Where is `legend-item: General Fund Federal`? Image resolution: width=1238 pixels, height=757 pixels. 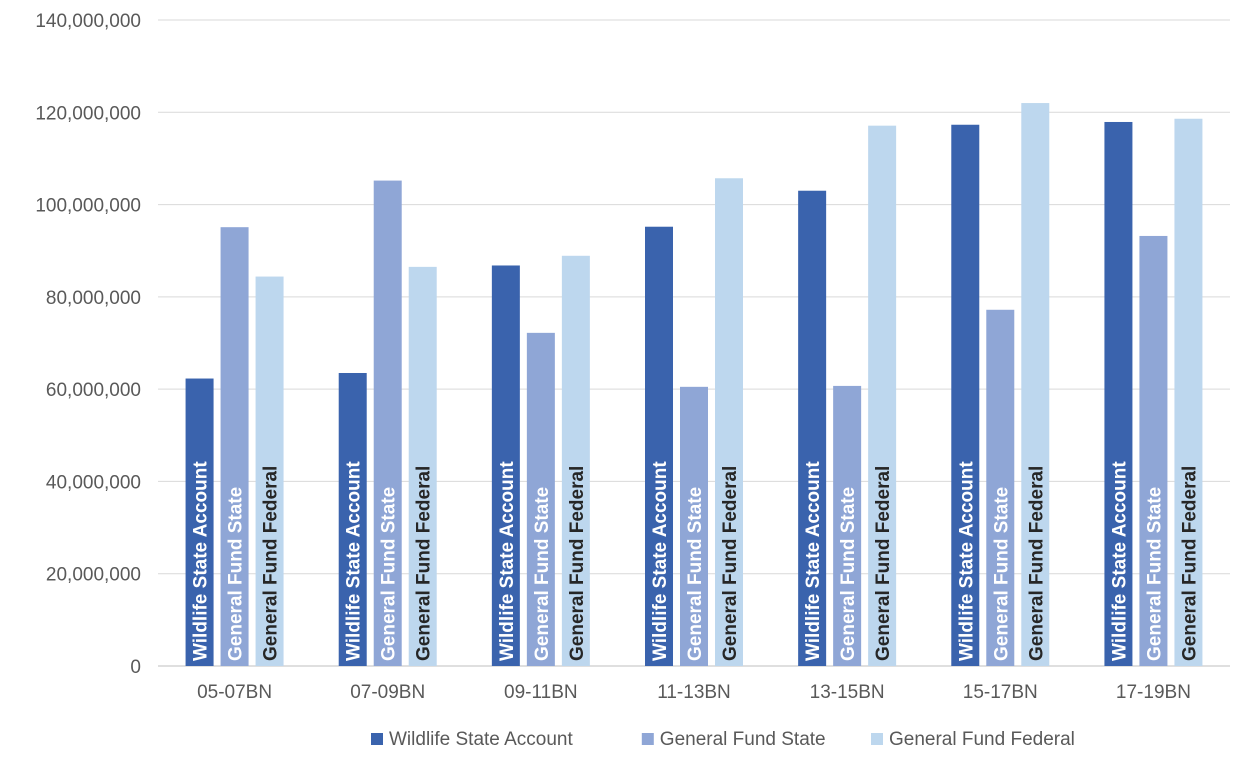 legend-item: General Fund Federal is located at coordinates (973, 739).